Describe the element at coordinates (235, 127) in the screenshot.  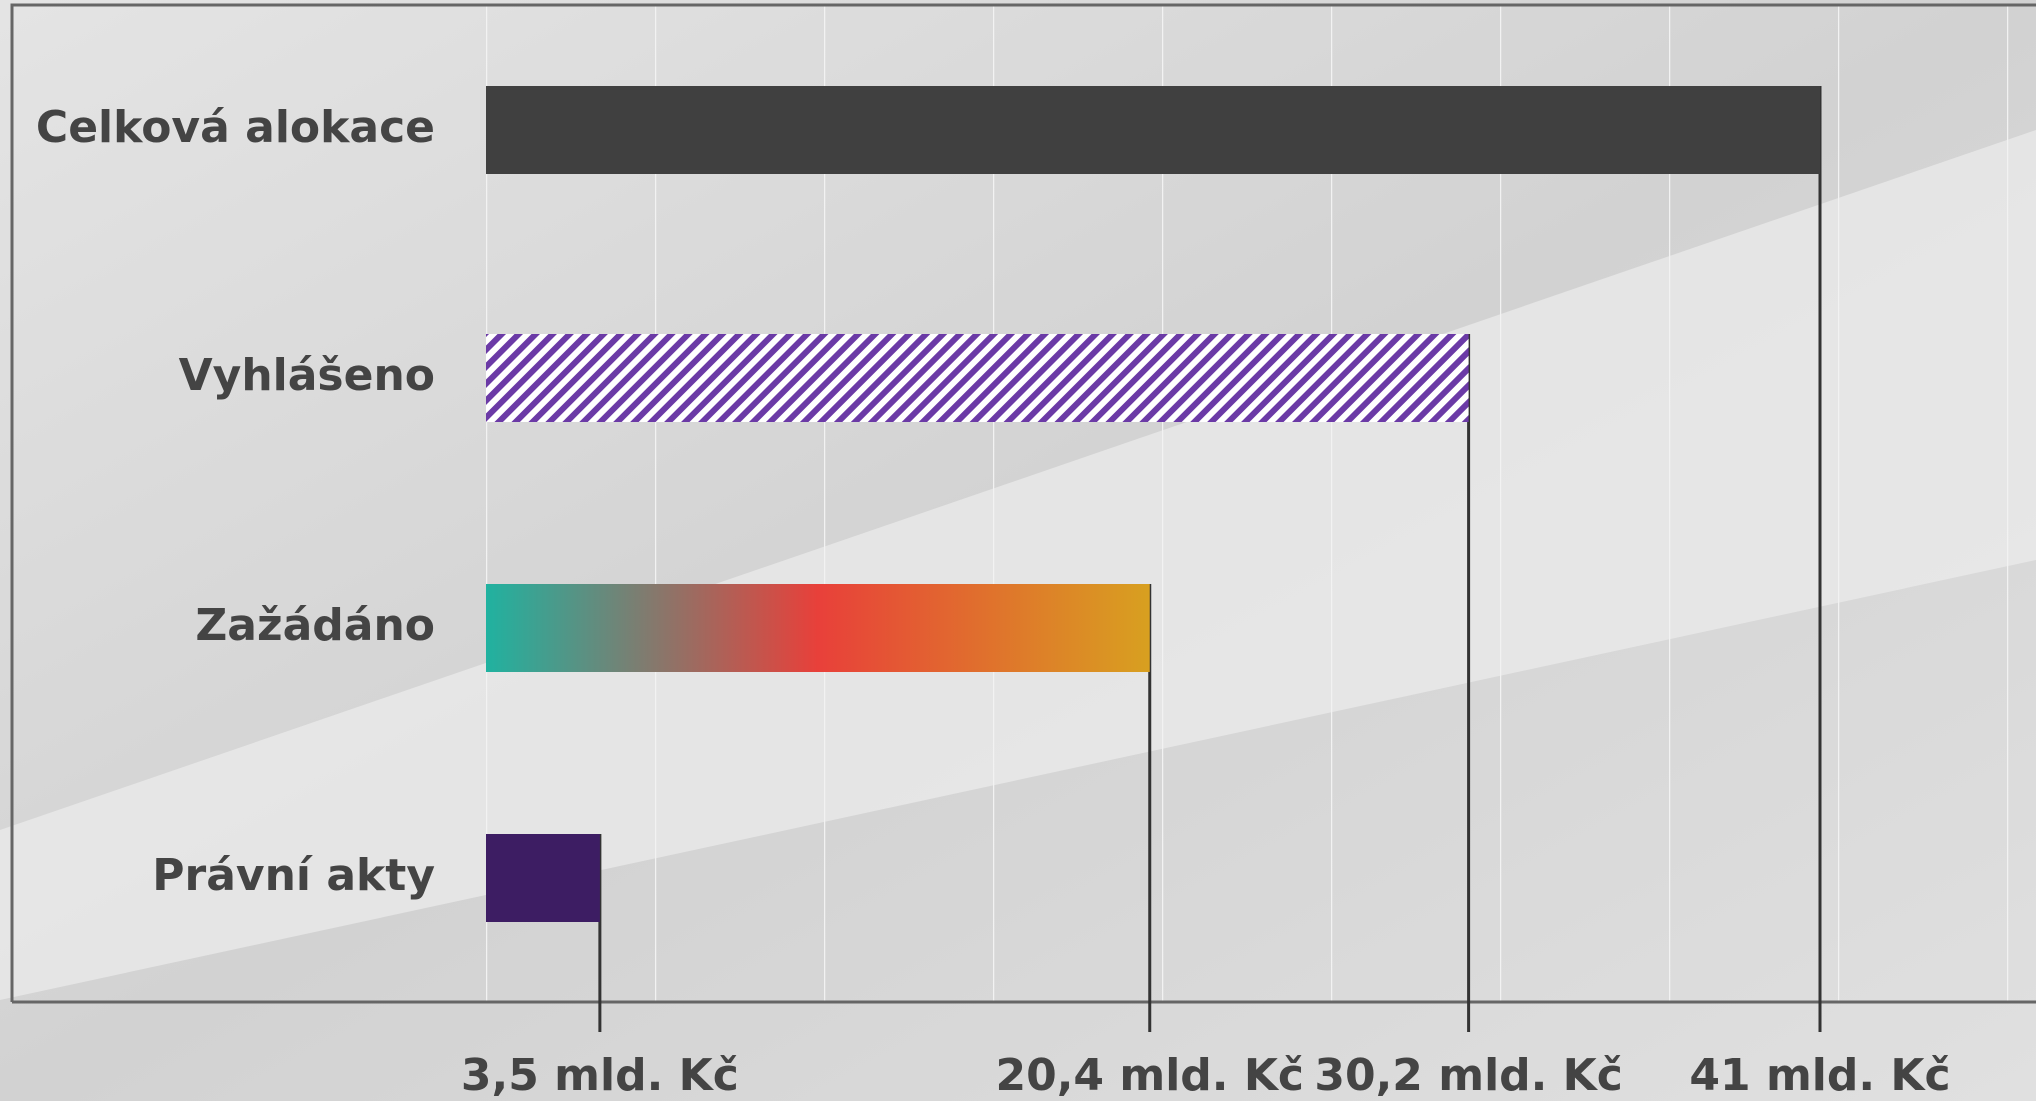
I see `category-label: Celková alokace` at that location.